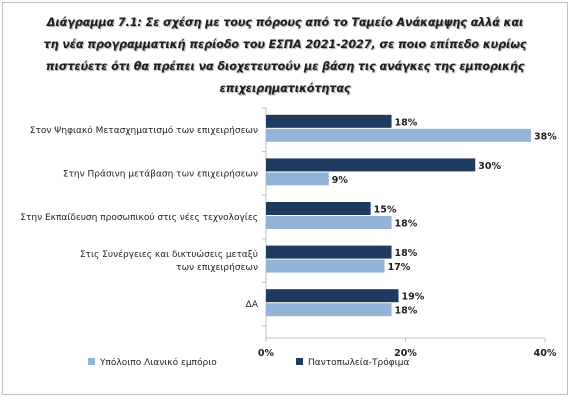 The width and height of the screenshot is (573, 402). Describe the element at coordinates (489, 166) in the screenshot. I see `data-label: 30%` at that location.